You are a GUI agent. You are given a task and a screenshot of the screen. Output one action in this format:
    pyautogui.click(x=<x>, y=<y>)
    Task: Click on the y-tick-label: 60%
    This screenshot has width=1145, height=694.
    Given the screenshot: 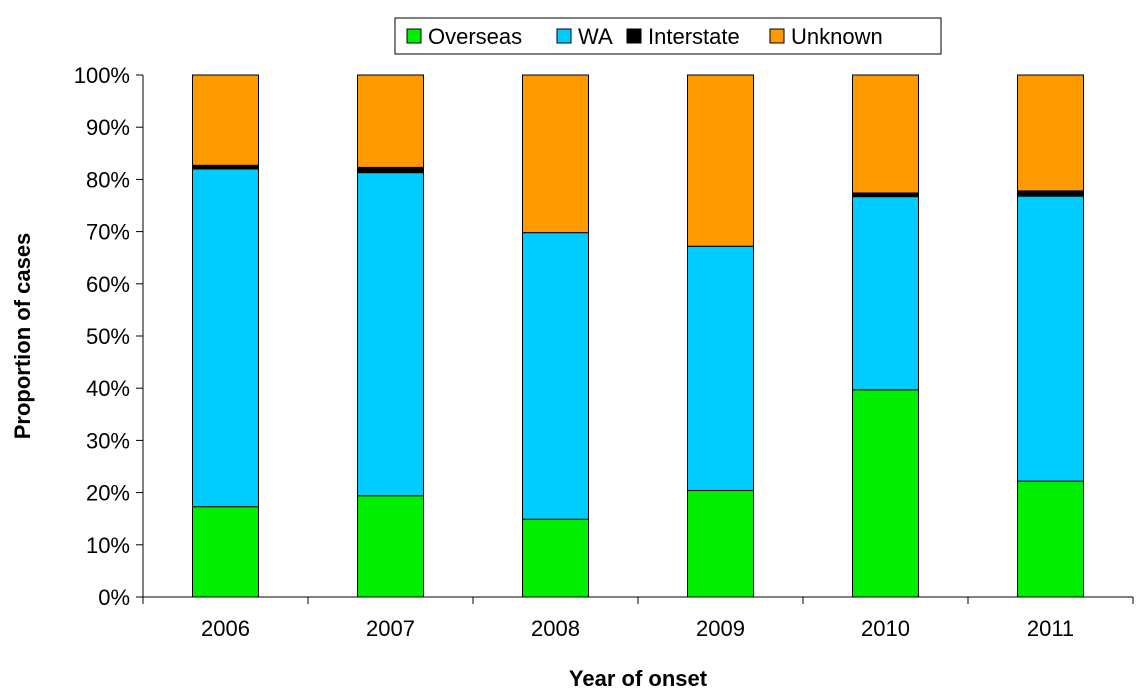 What is the action you would take?
    pyautogui.click(x=108, y=284)
    